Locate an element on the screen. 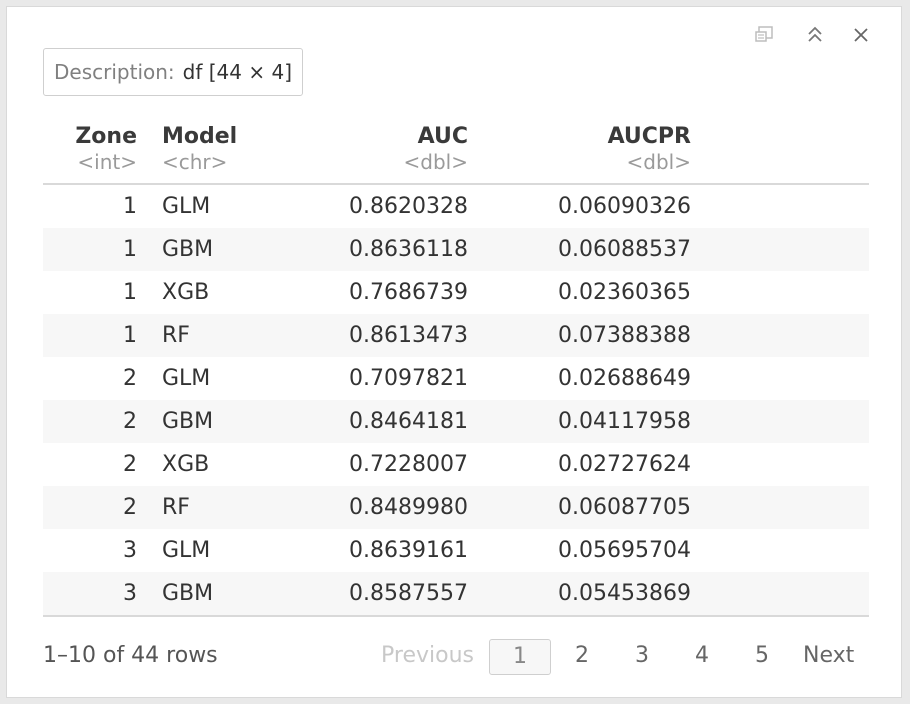 Image resolution: width=910 pixels, height=704 pixels. previous-page-button: Previous is located at coordinates (427, 655).